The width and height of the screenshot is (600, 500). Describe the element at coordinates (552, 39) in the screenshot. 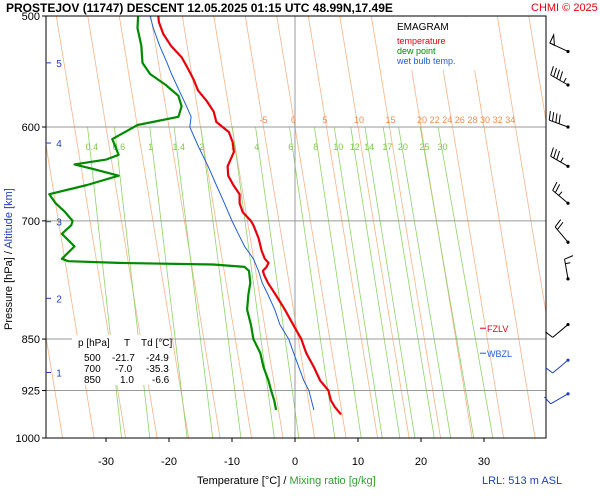

I see `wind-barb-pennant` at that location.